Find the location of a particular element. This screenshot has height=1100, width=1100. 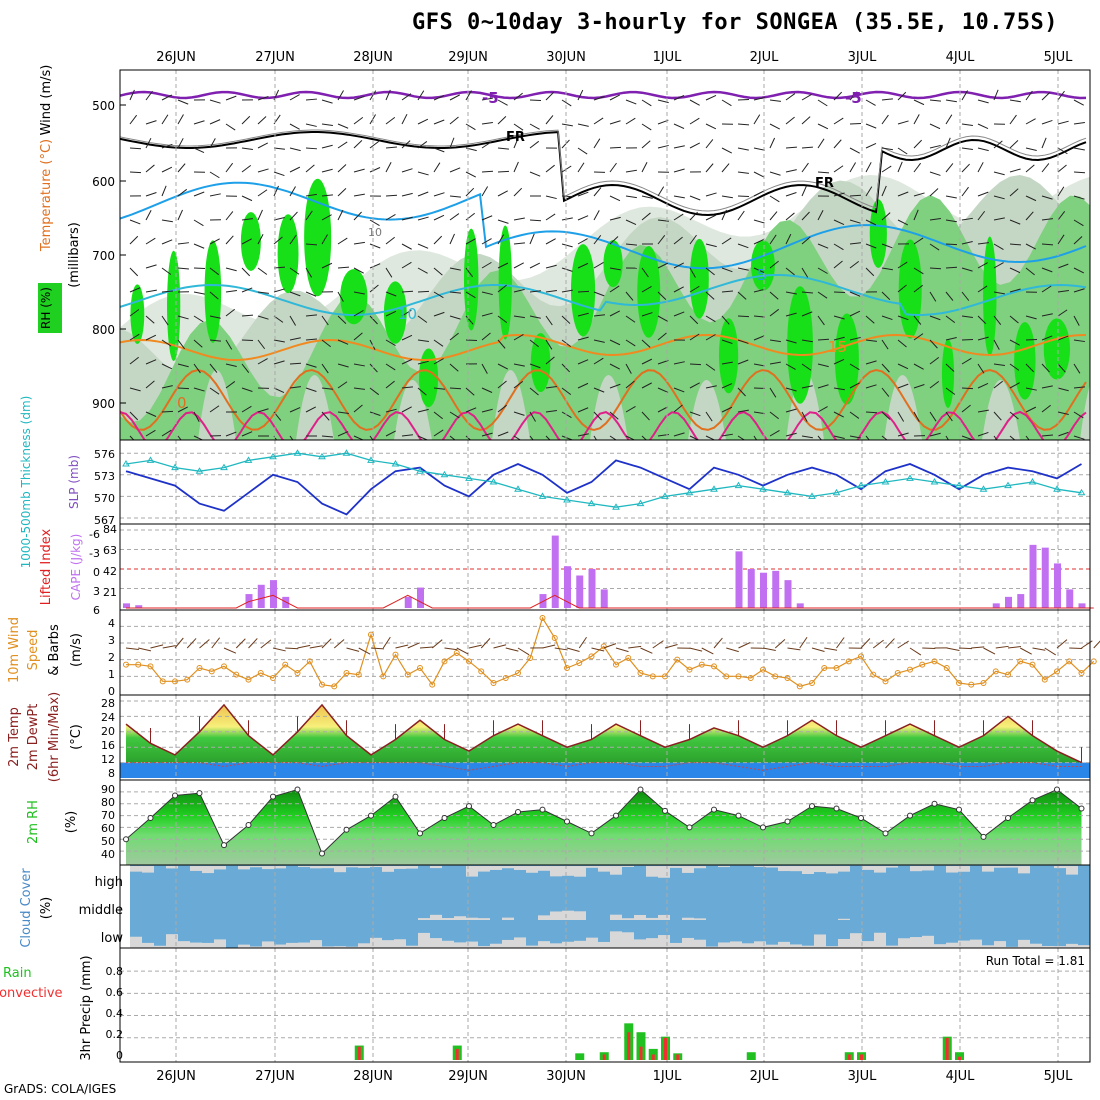

date-label-top: 2JUL is located at coordinates (765, 57).